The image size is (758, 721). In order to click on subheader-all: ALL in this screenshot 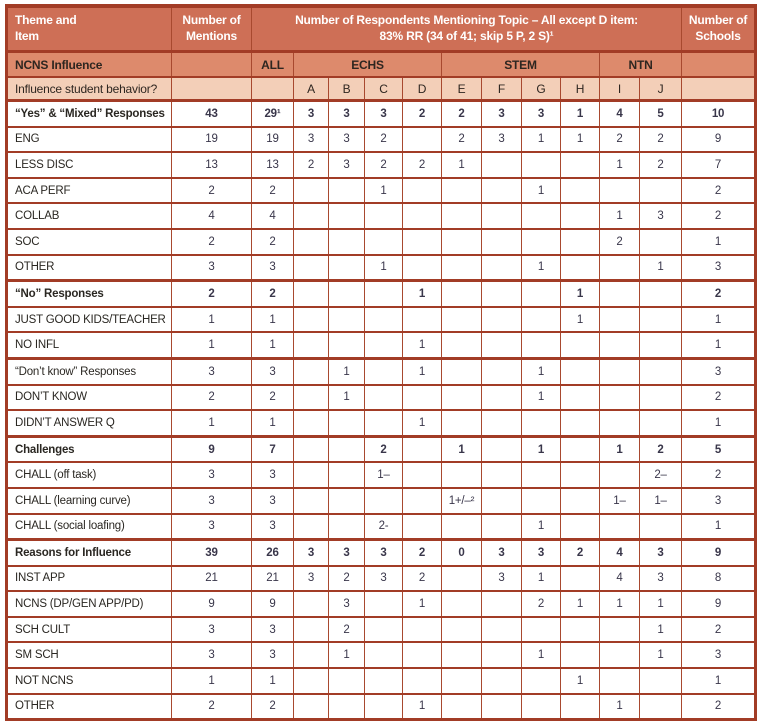, I will do `click(272, 64)`.